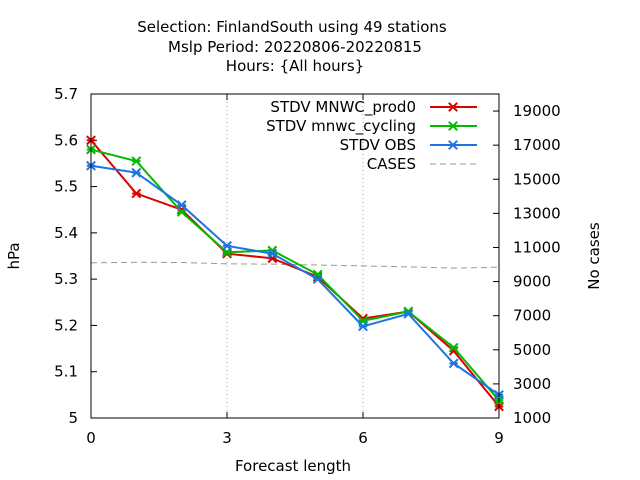 The width and height of the screenshot is (640, 480). Describe the element at coordinates (295, 47) in the screenshot. I see `title-line-2: Mslp Period: 20220806-20220815` at that location.